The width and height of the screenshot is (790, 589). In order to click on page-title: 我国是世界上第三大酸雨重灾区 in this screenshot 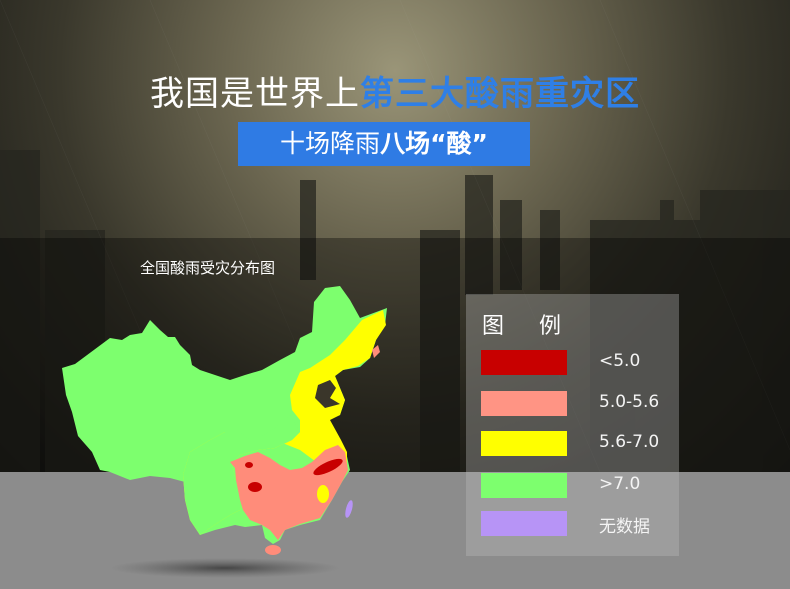, I will do `click(395, 90)`.